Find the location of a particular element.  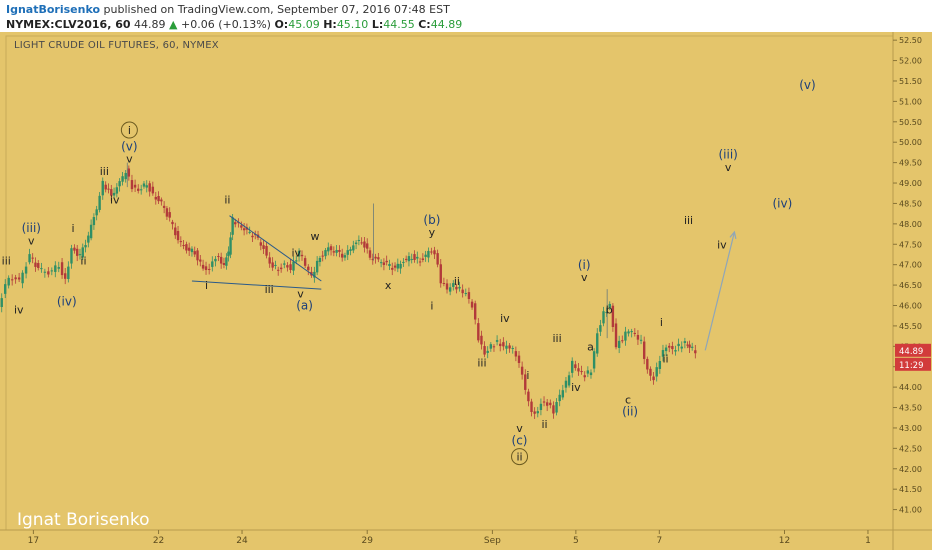

wave-label-circle is located at coordinates (520, 457).